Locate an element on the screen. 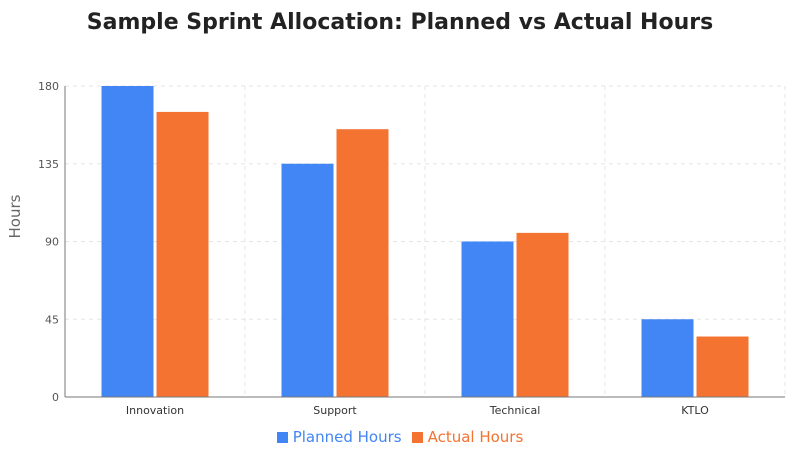  legend-label-planned: Planned Hours is located at coordinates (347, 437).